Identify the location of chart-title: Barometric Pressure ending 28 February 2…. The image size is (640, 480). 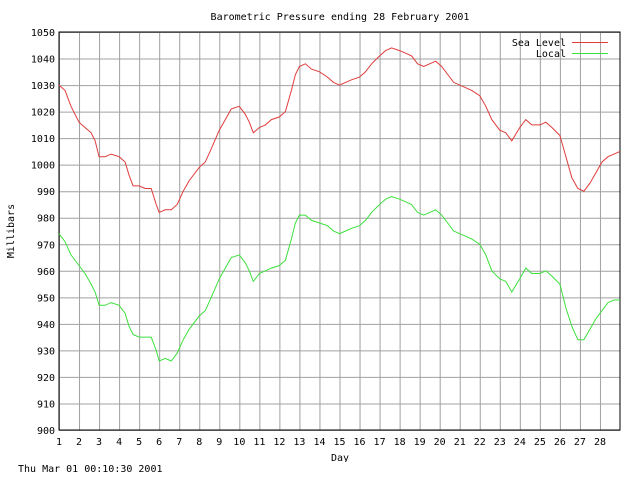
(340, 17).